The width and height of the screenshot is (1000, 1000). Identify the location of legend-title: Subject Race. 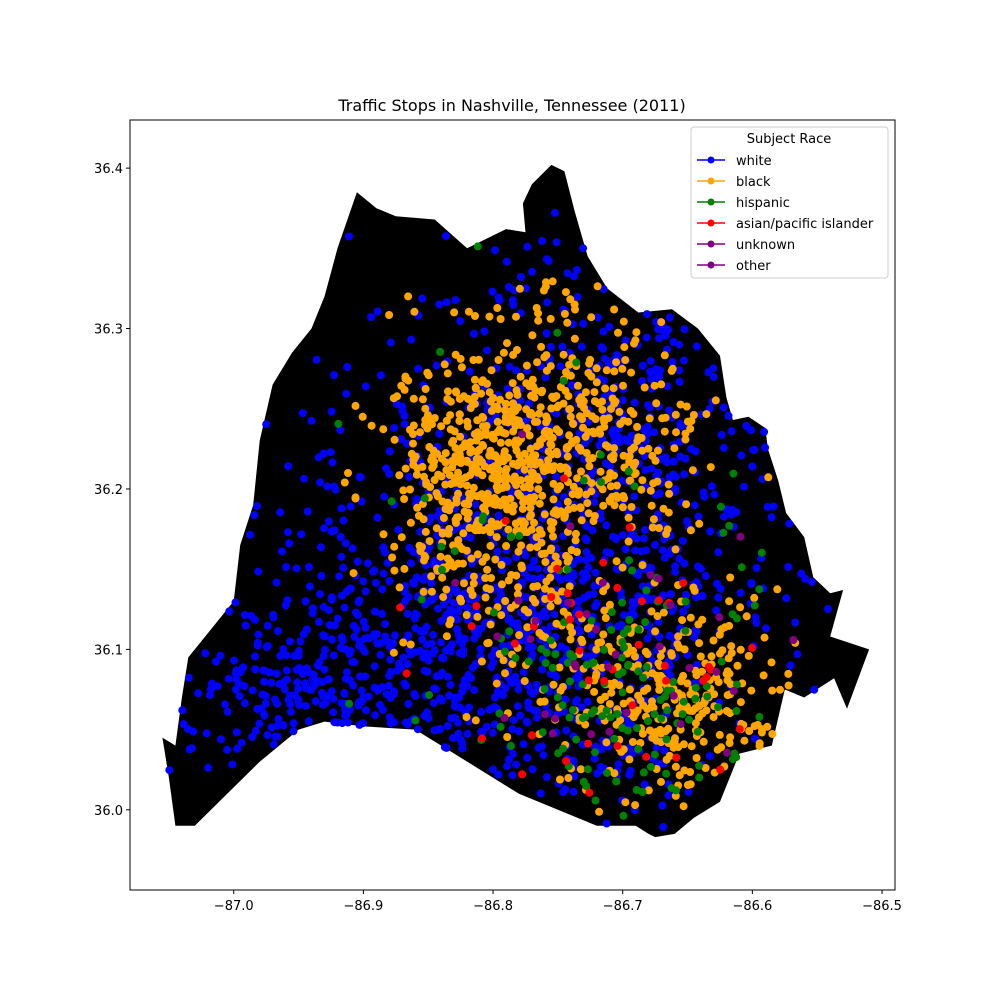
(789, 139).